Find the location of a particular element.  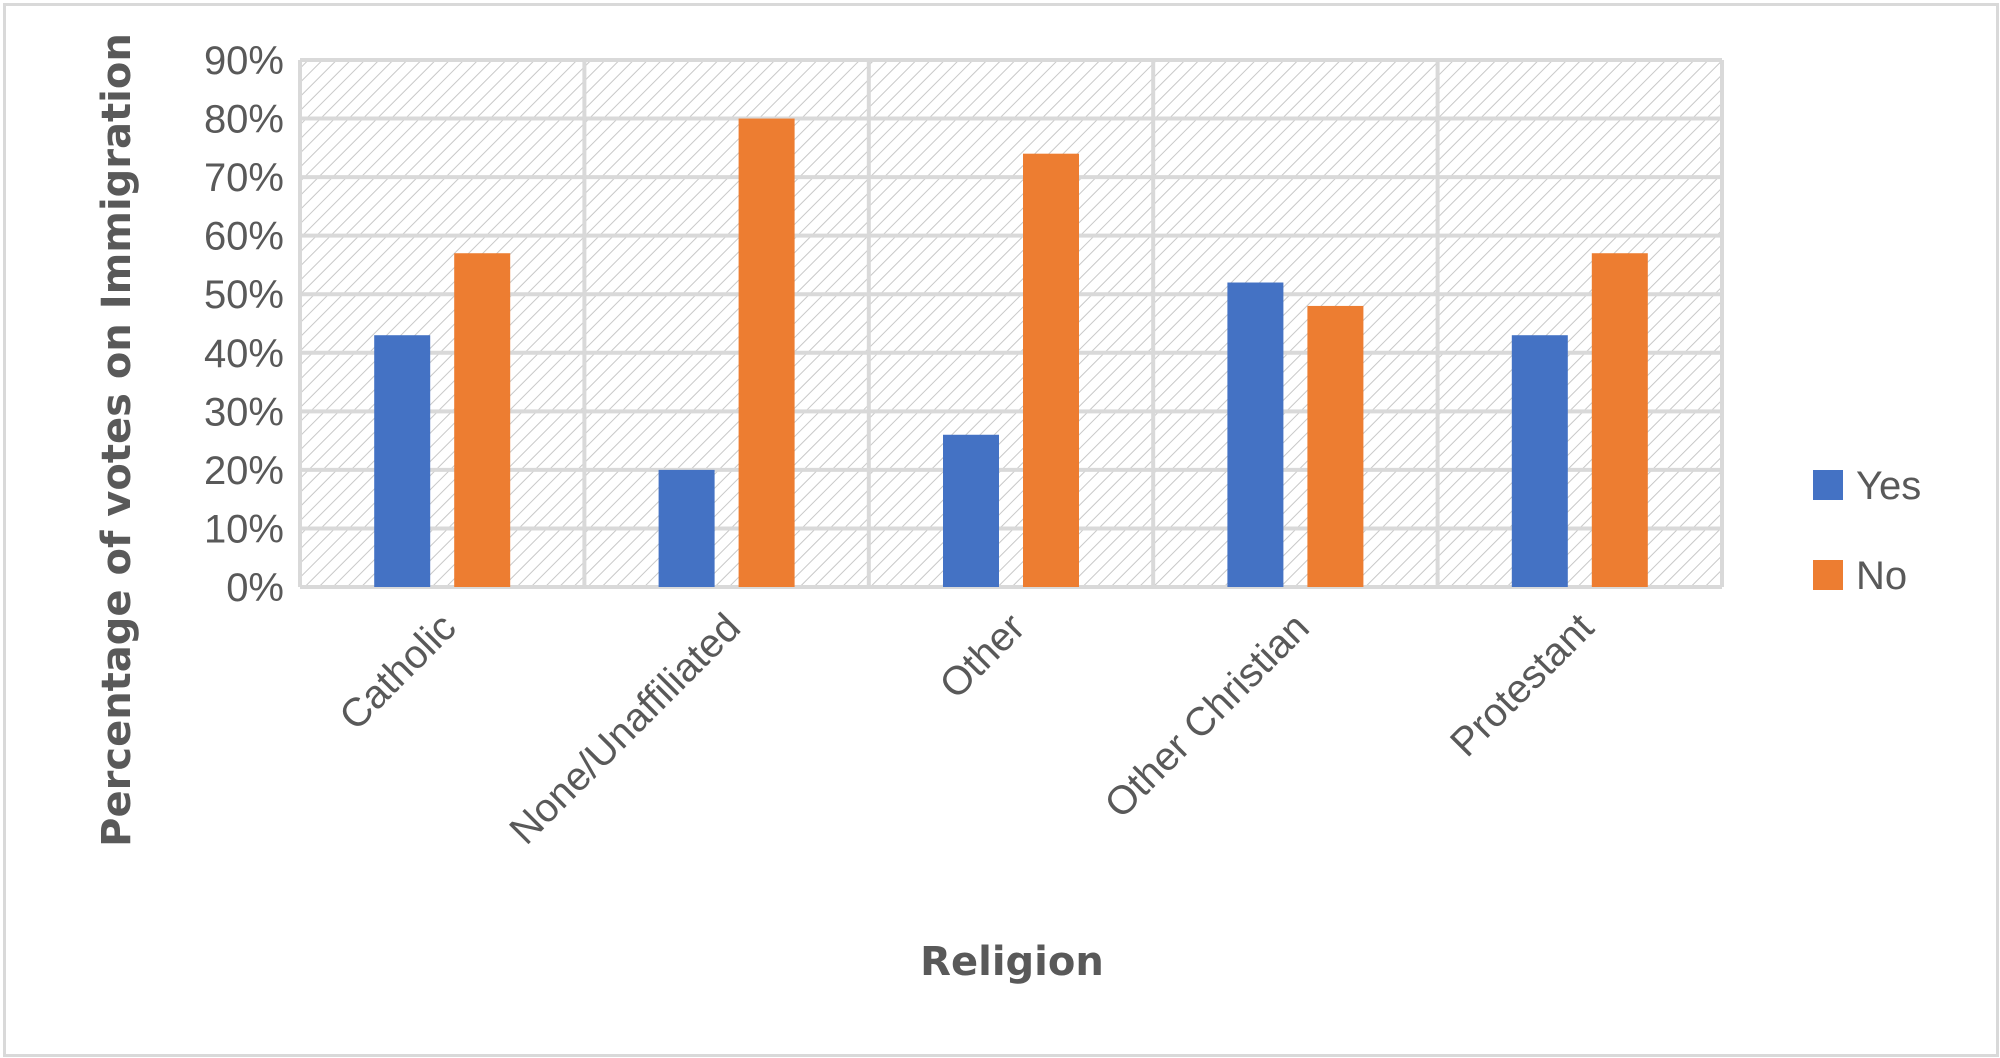

legend-swatch-no is located at coordinates (1828, 575).